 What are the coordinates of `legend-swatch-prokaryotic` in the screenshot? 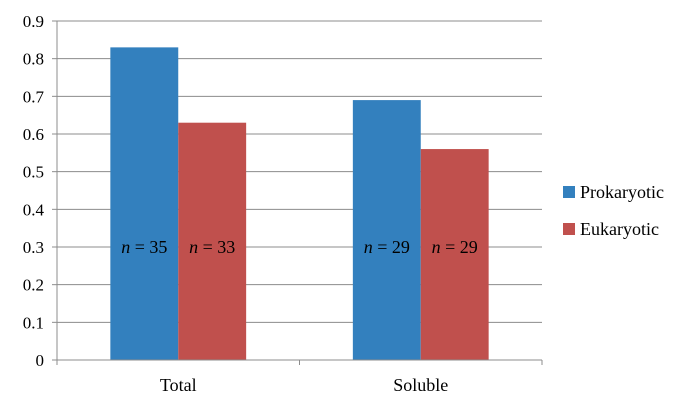 It's located at (569, 192).